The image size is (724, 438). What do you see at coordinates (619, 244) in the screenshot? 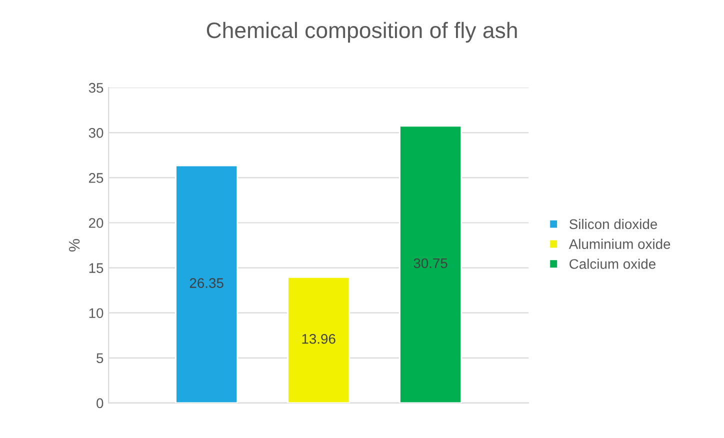
I see `legend-label: Aluminium oxide` at bounding box center [619, 244].